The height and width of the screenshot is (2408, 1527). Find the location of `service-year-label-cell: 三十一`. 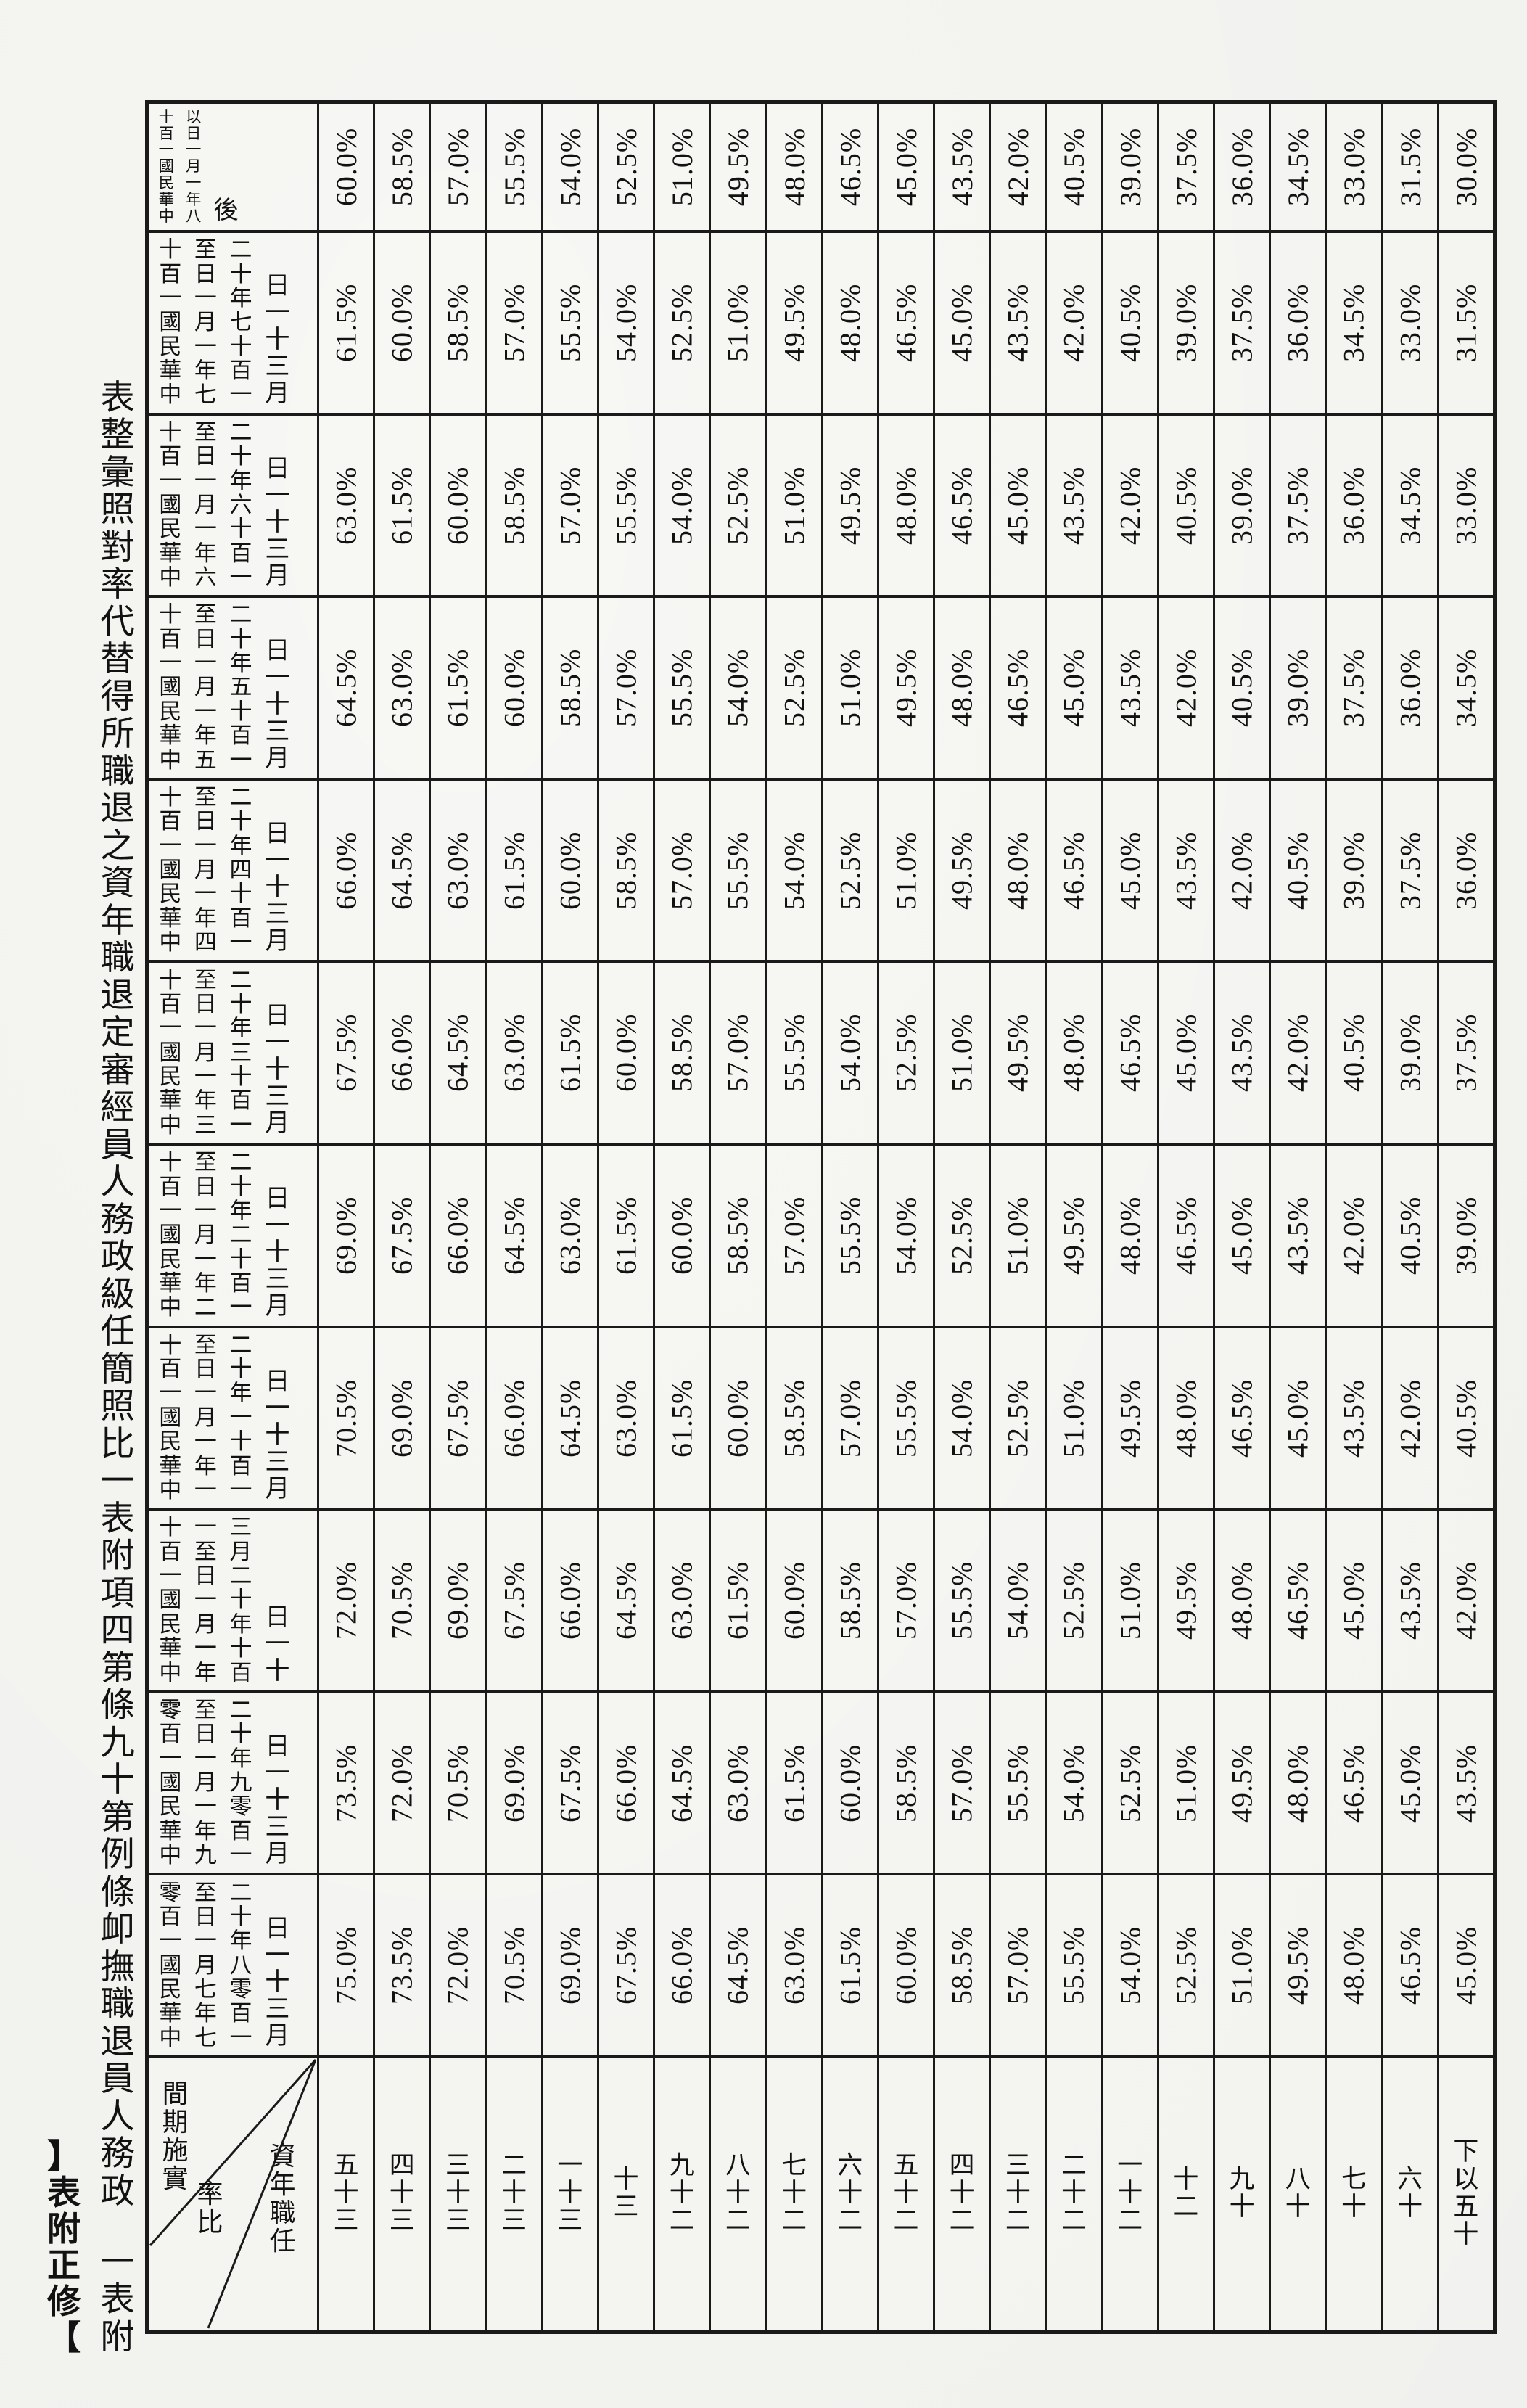

service-year-label-cell: 三十一 is located at coordinates (571, 2195).